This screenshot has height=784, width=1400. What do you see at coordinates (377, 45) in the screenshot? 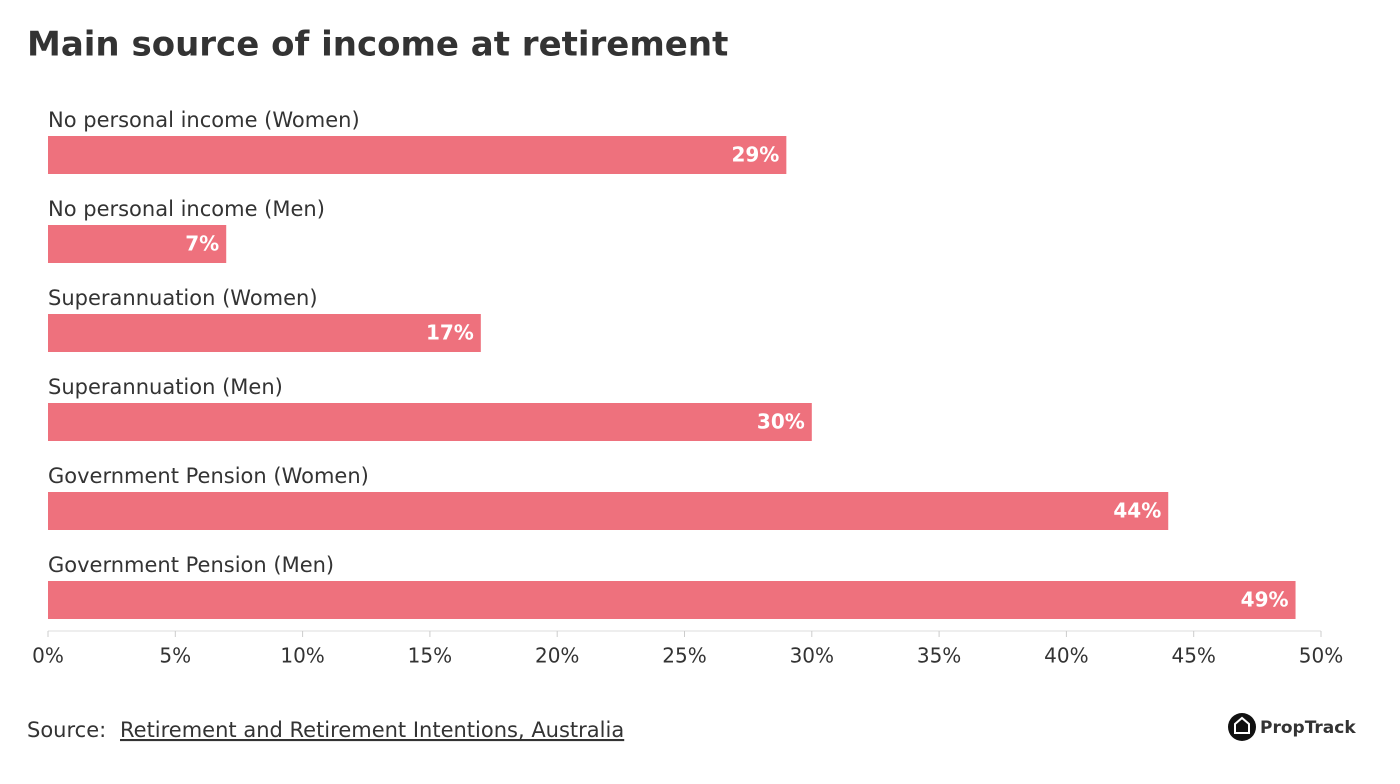
I see `chart-title: Main source of income at retirement` at bounding box center [377, 45].